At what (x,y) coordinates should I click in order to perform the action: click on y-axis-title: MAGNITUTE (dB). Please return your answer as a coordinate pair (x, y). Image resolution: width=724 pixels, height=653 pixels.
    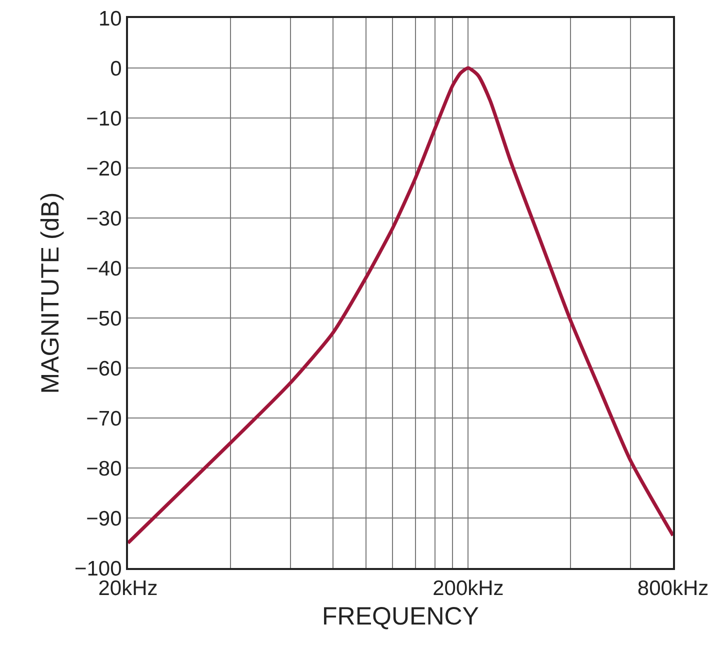
    Looking at the image, I should click on (50, 293).